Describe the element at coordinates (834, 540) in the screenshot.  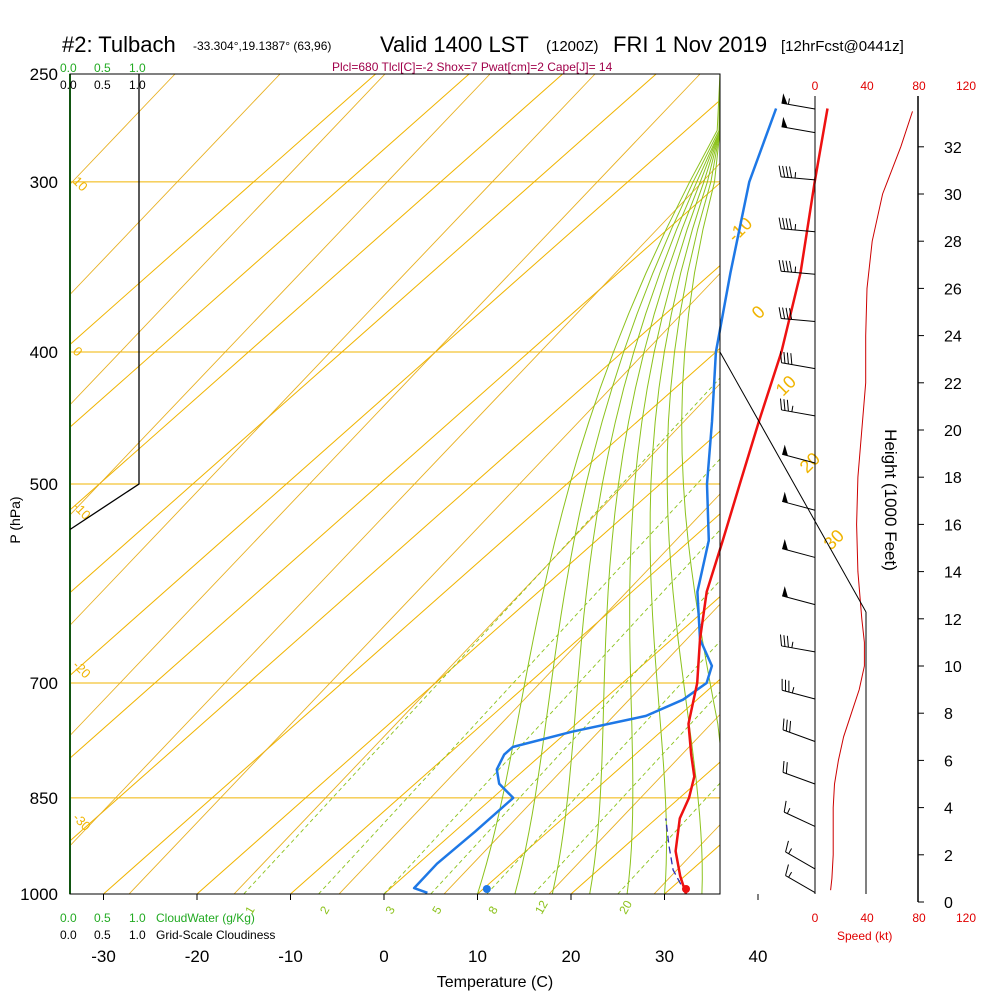
I see `isotherm-label: 30` at that location.